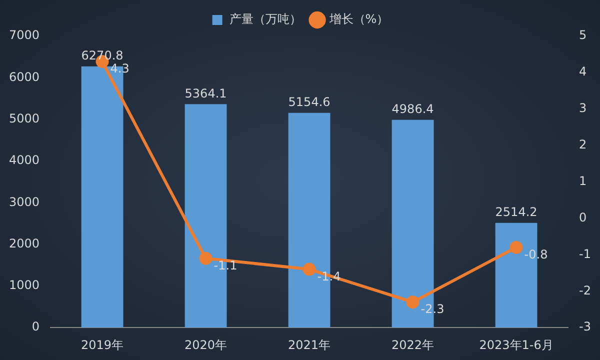 The height and width of the screenshot is (360, 600). Describe the element at coordinates (309, 102) in the screenshot. I see `data-label: 5154.6` at that location.